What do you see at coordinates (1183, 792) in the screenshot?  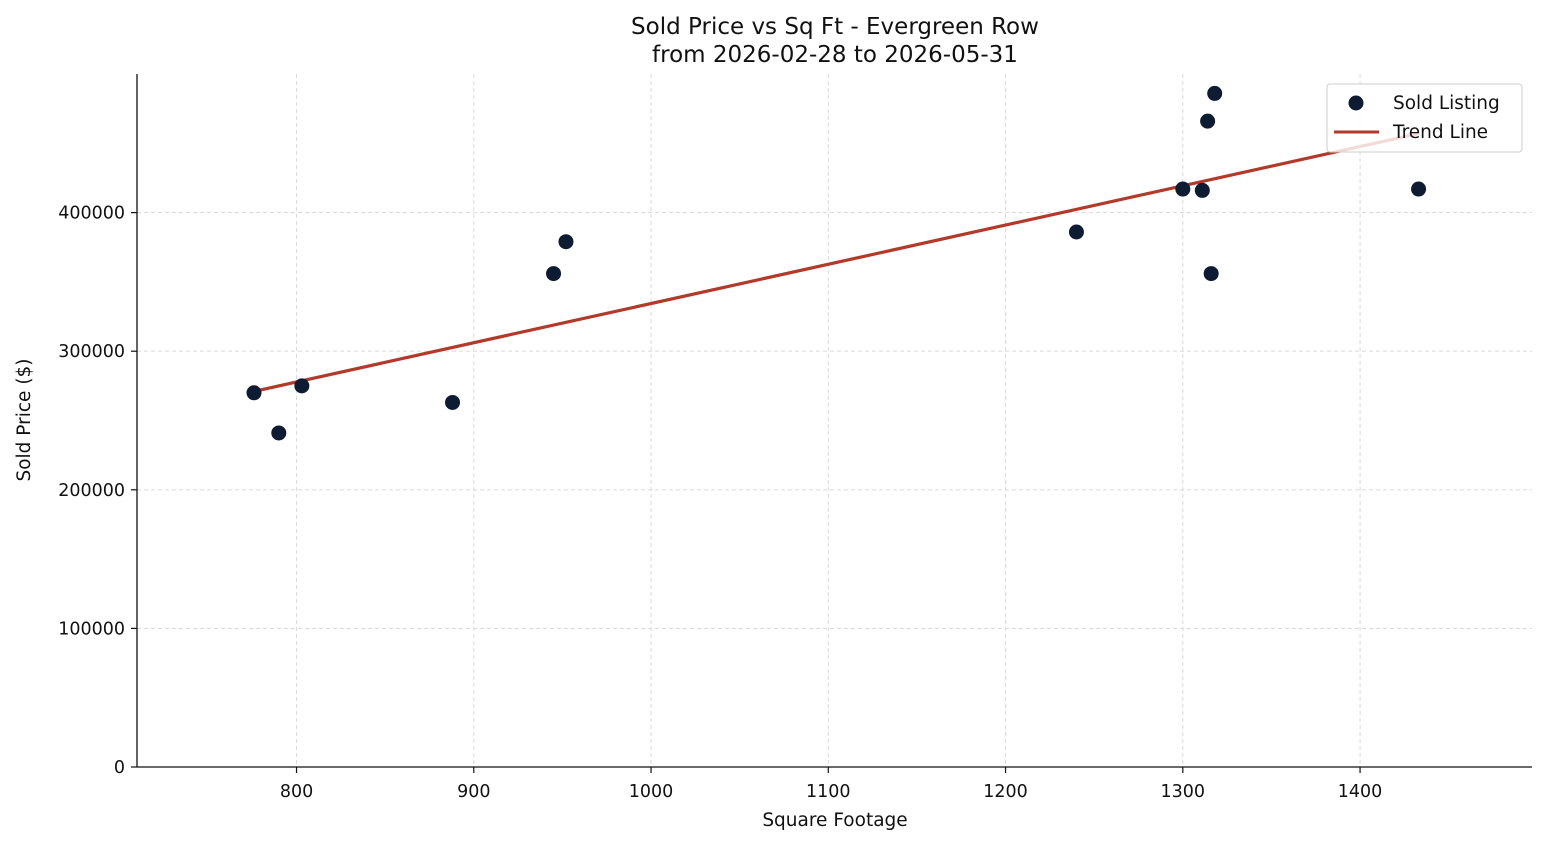 I see `x-tick-label: 1300` at bounding box center [1183, 792].